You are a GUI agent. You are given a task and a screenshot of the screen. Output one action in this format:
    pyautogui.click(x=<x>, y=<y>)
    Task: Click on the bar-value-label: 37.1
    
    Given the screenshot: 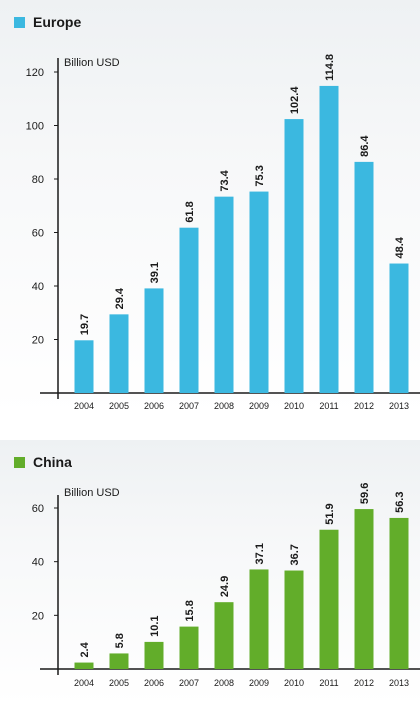 What is the action you would take?
    pyautogui.click(x=260, y=553)
    